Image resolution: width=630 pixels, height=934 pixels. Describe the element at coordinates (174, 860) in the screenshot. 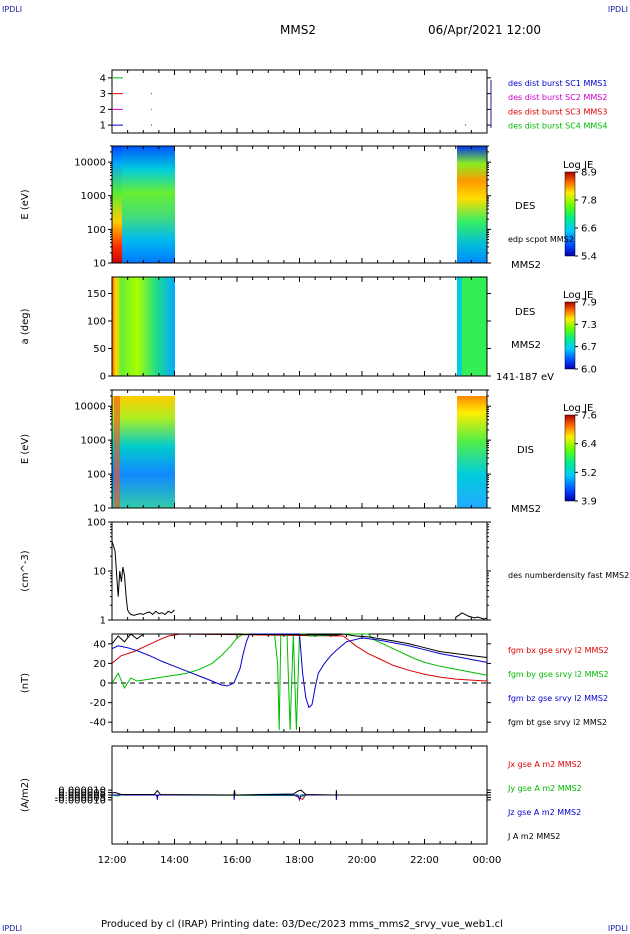

I see `time-axis-label: 14:00` at that location.